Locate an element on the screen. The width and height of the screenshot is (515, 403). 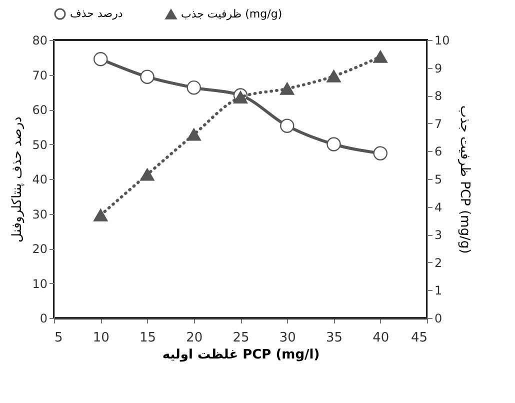
x-tick-label: 15 is located at coordinates (147, 338).